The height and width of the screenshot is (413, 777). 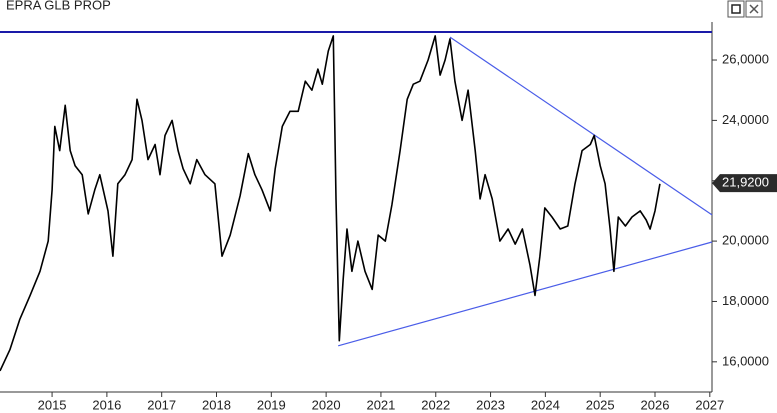 What do you see at coordinates (326, 404) in the screenshot?
I see `x-tick-label: 2020` at bounding box center [326, 404].